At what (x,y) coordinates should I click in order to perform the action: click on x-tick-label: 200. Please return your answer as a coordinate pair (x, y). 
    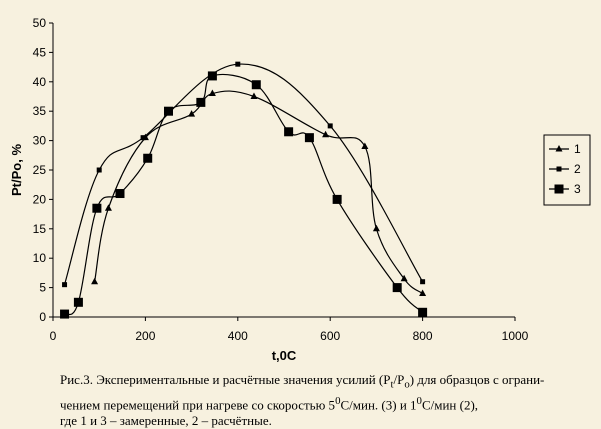
    Looking at the image, I should click on (145, 336).